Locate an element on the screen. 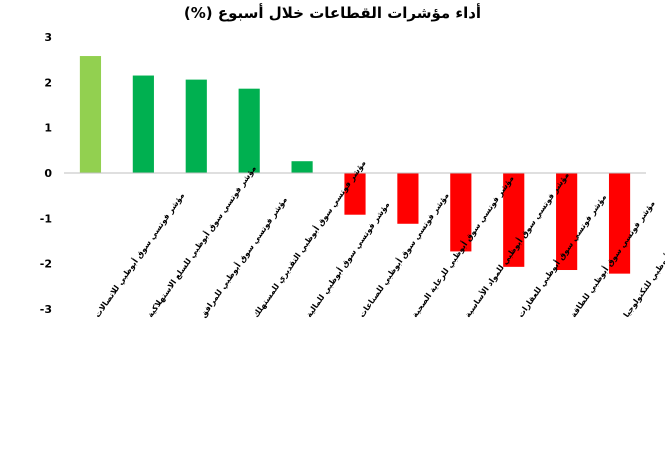  y-tick-label: 1 is located at coordinates (48, 128).